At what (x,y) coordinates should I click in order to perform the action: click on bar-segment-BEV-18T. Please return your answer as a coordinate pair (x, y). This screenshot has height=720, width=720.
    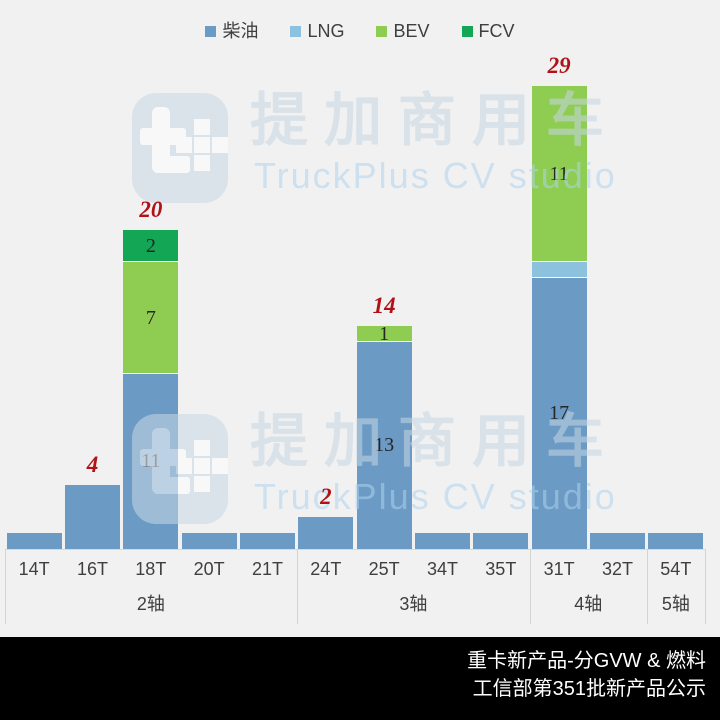
    Looking at the image, I should click on (151, 317).